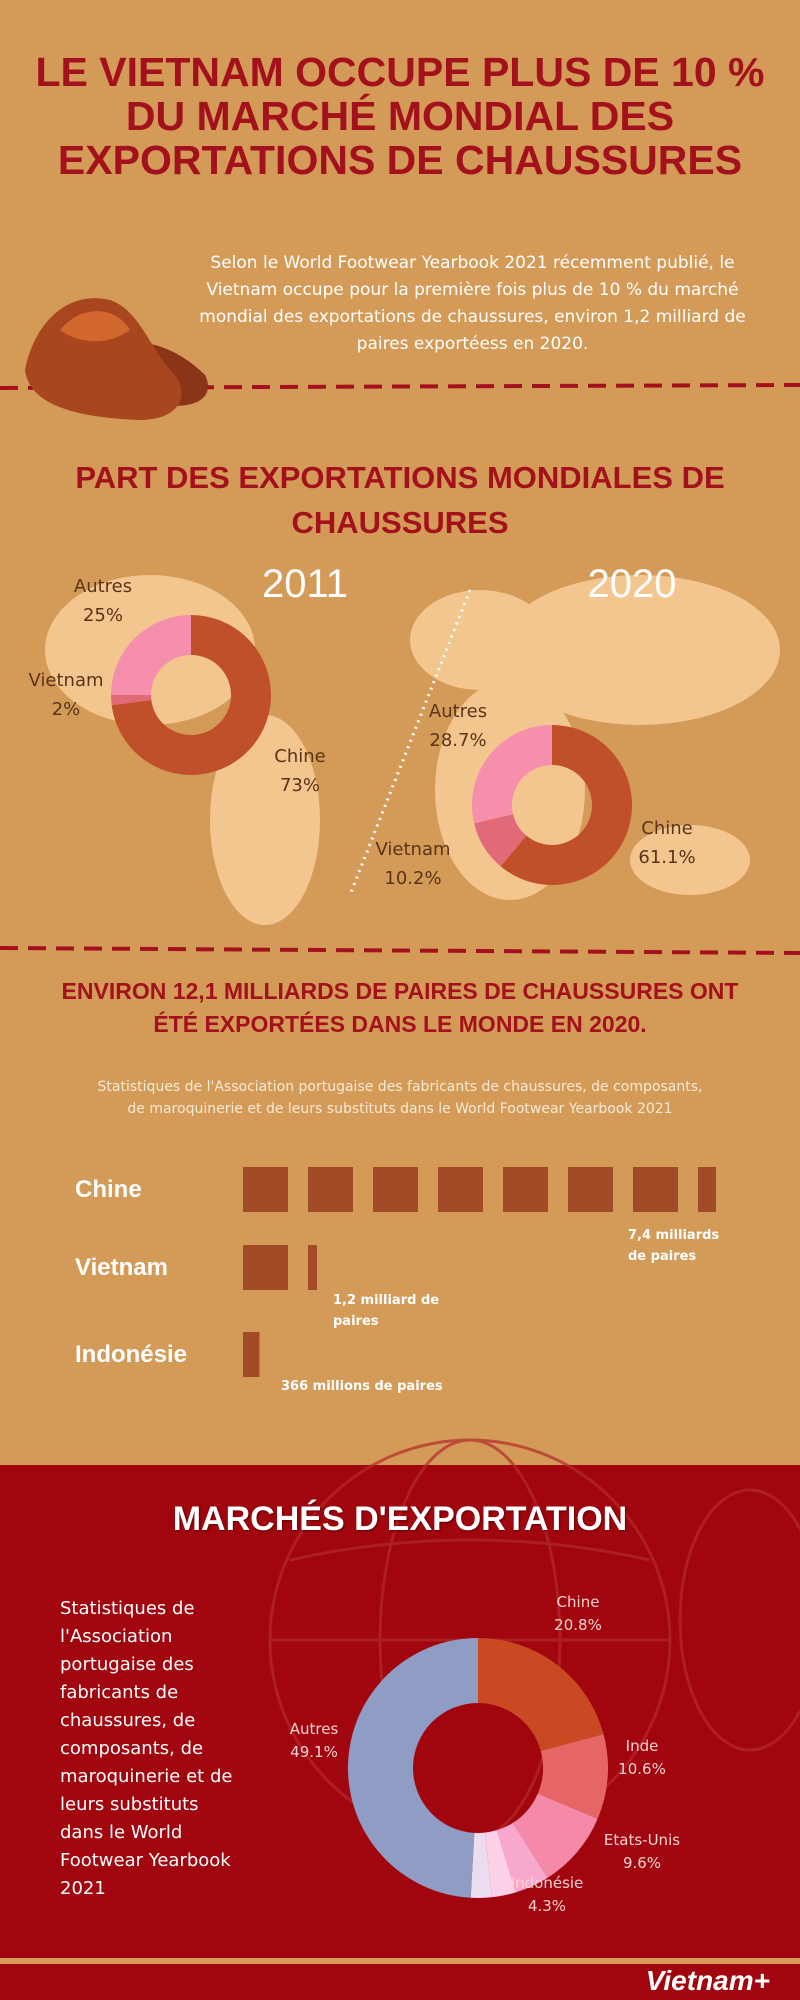 This screenshot has width=800, height=2000. I want to click on footer-strip, so click(400, 1961).